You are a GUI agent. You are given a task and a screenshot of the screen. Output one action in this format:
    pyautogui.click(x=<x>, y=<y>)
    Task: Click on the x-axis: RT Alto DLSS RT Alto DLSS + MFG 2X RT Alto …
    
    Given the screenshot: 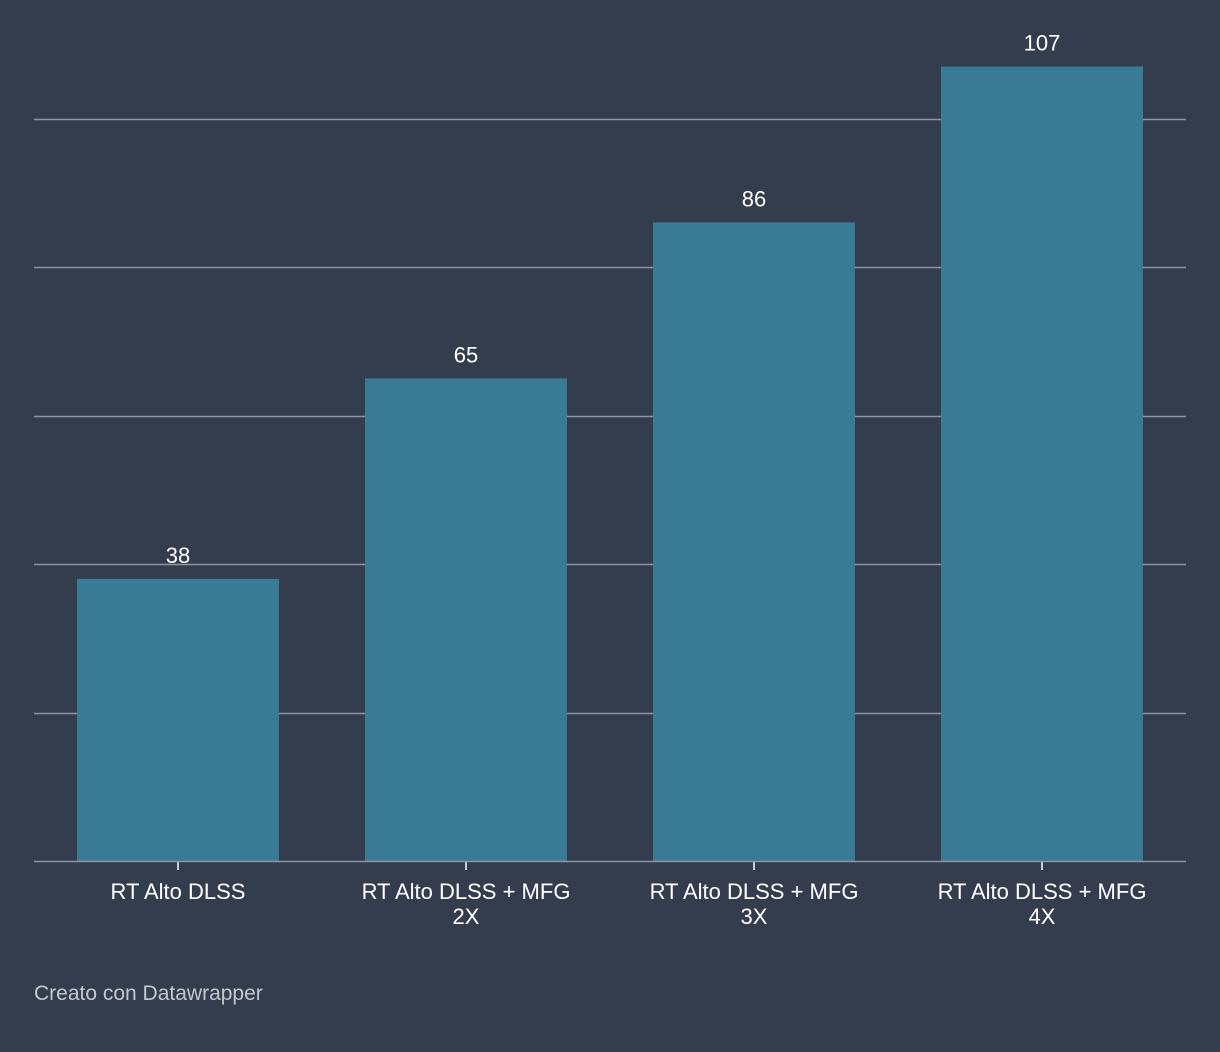 What is the action you would take?
    pyautogui.click(x=610, y=894)
    